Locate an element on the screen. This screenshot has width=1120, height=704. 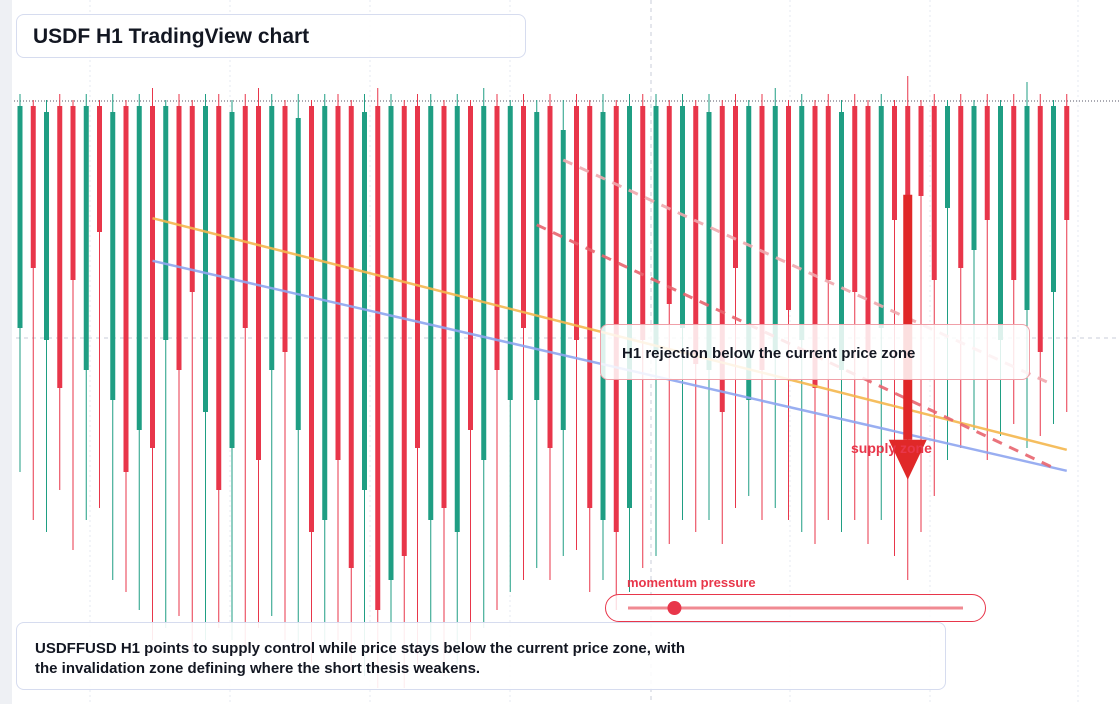
title: USDF H1 TradingView chart is located at coordinates (271, 36).